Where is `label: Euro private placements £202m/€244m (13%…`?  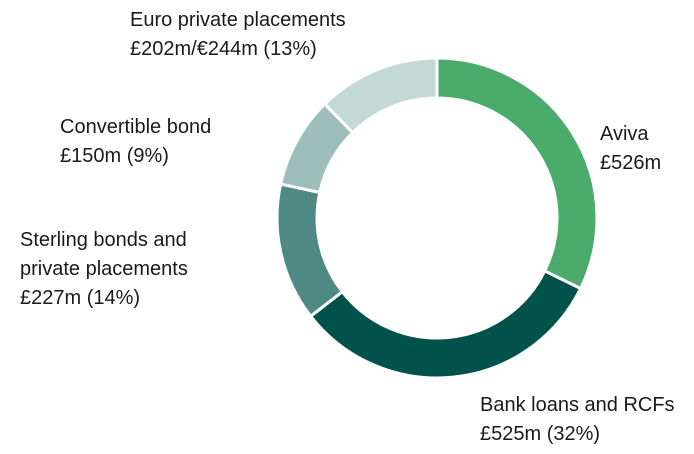
label: Euro private placements £202m/€244m (13%… is located at coordinates (270, 35).